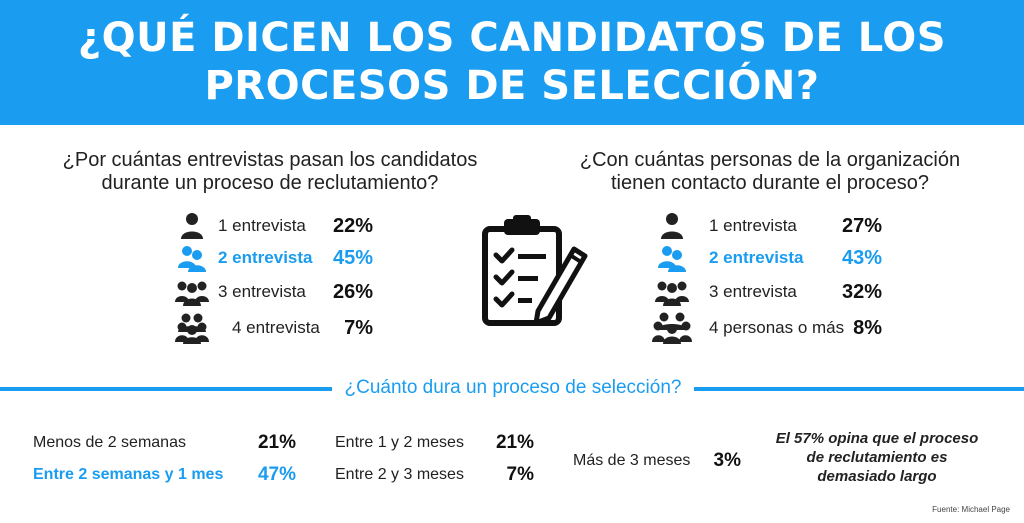  What do you see at coordinates (276, 327) in the screenshot?
I see `interviews-label-4: 4 entrevista` at bounding box center [276, 327].